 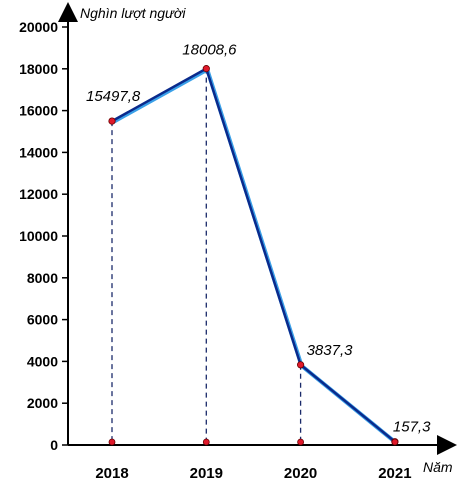 What do you see at coordinates (42, 361) in the screenshot?
I see `y-tick-label: 4000` at bounding box center [42, 361].